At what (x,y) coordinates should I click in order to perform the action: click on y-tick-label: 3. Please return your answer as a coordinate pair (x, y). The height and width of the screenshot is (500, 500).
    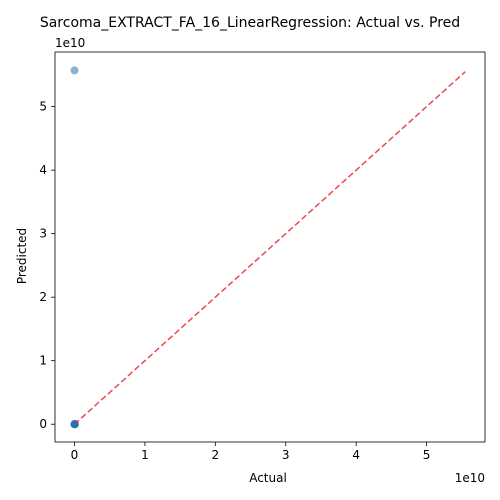
    Looking at the image, I should click on (43, 234).